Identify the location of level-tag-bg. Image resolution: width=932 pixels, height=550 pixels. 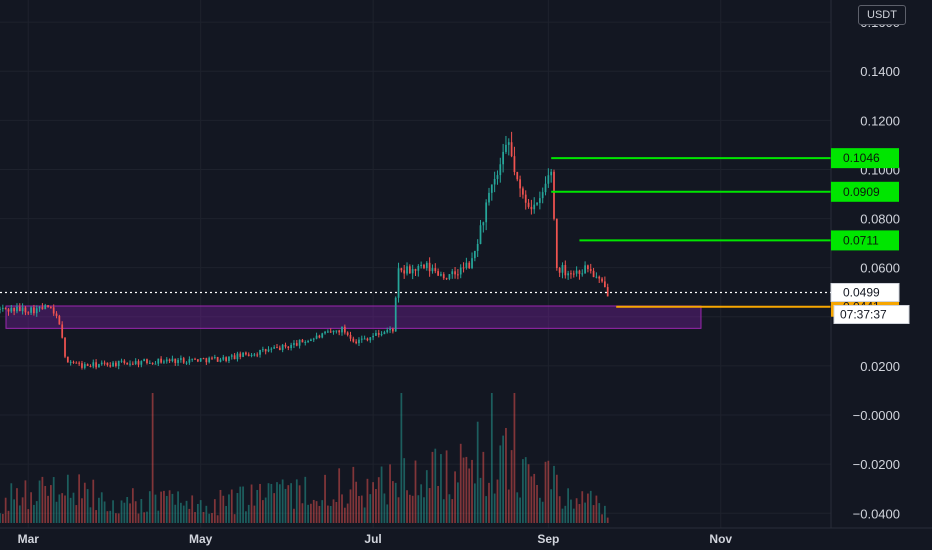
(865, 240).